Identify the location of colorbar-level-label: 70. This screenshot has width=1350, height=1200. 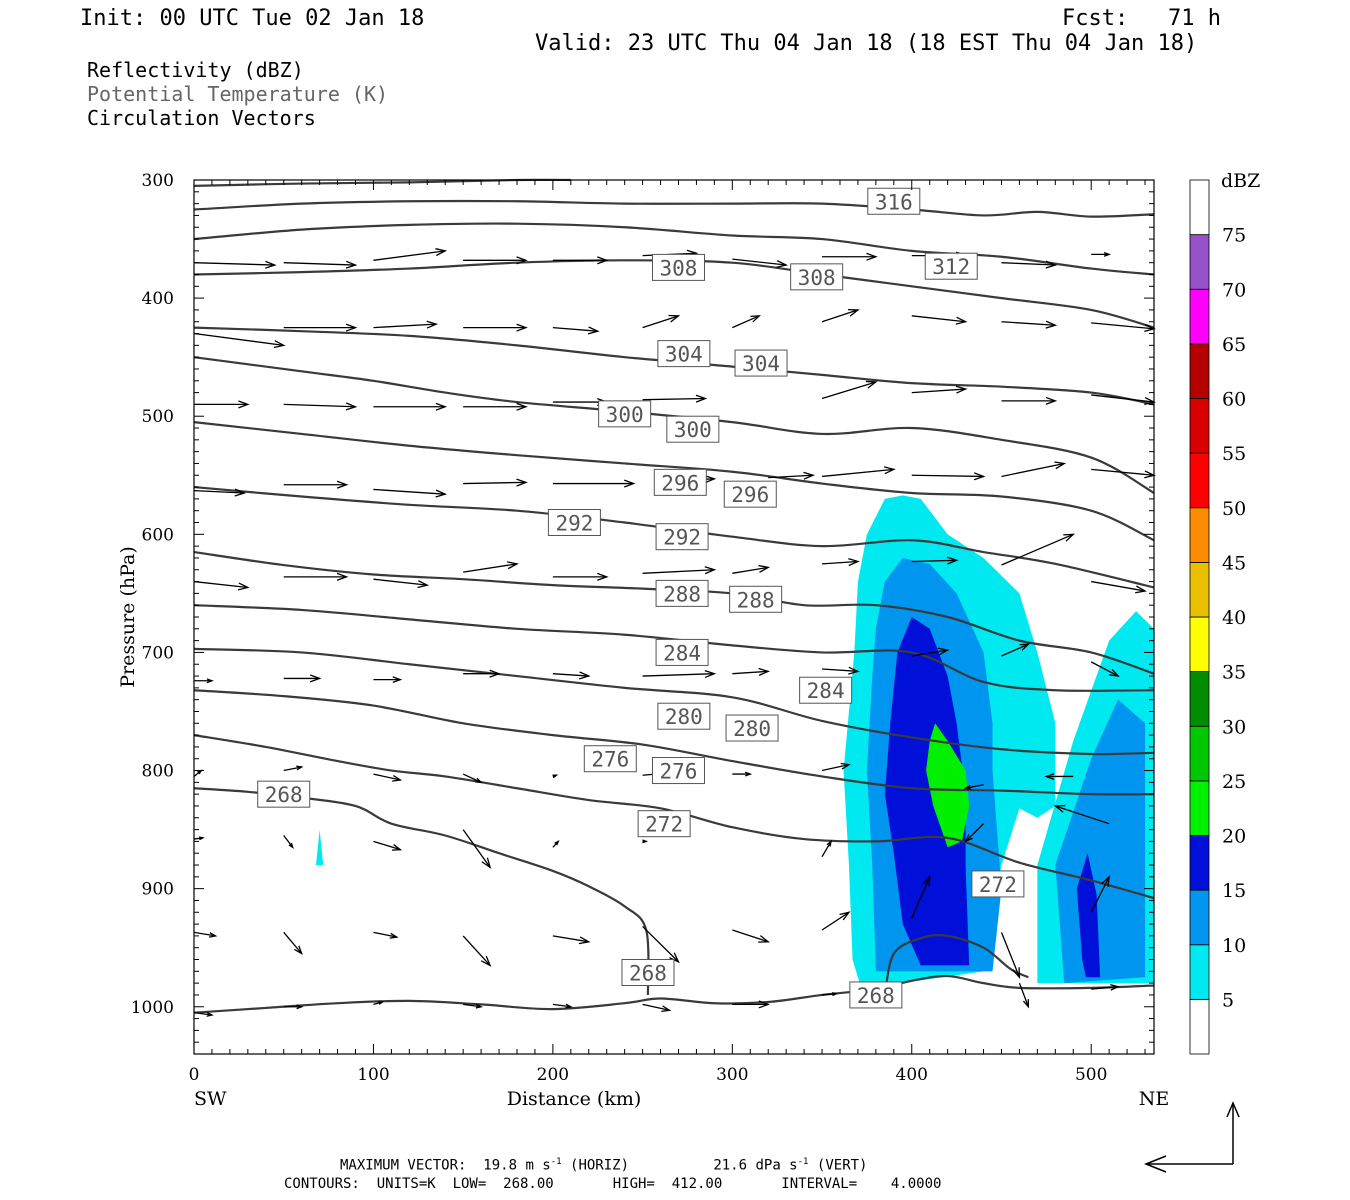
(1234, 290).